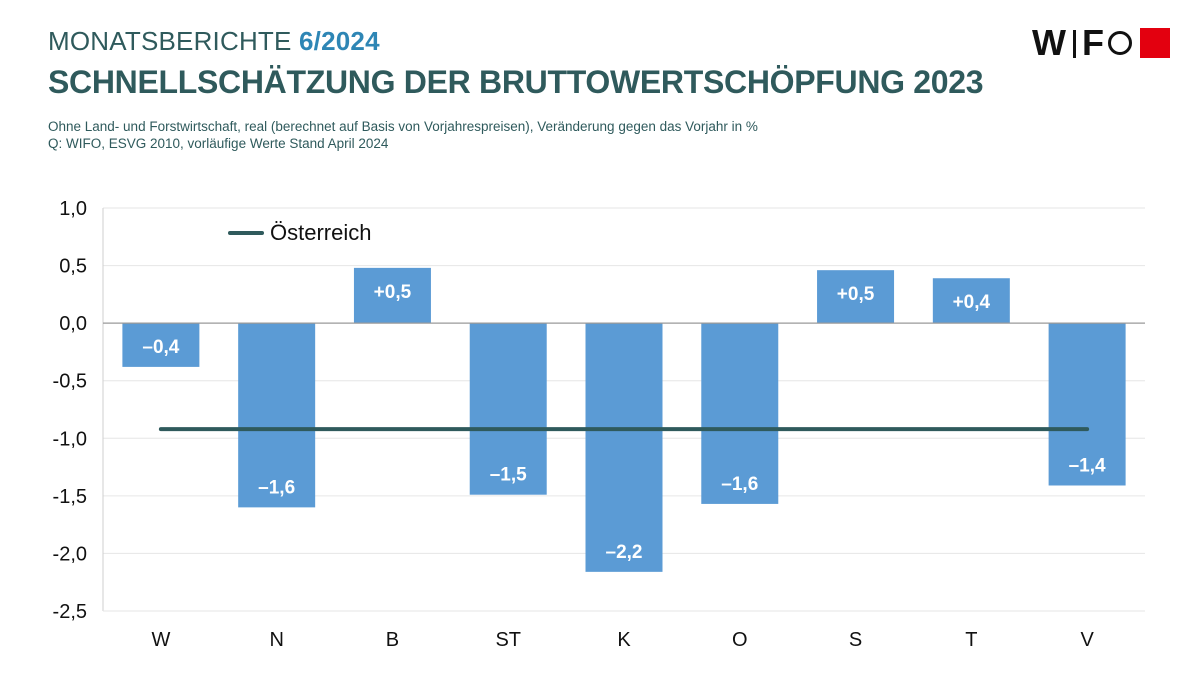 This screenshot has width=1200, height=675. Describe the element at coordinates (508, 640) in the screenshot. I see `x-tick-label: ST` at that location.